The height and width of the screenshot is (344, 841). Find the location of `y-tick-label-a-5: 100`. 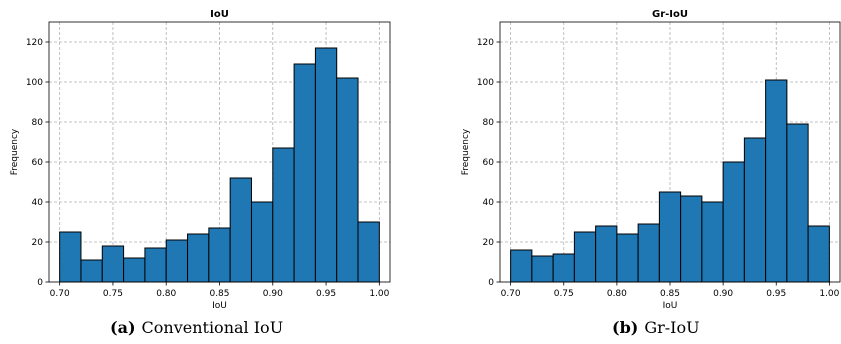

y-tick-label-a-5: 100 is located at coordinates (34, 83).